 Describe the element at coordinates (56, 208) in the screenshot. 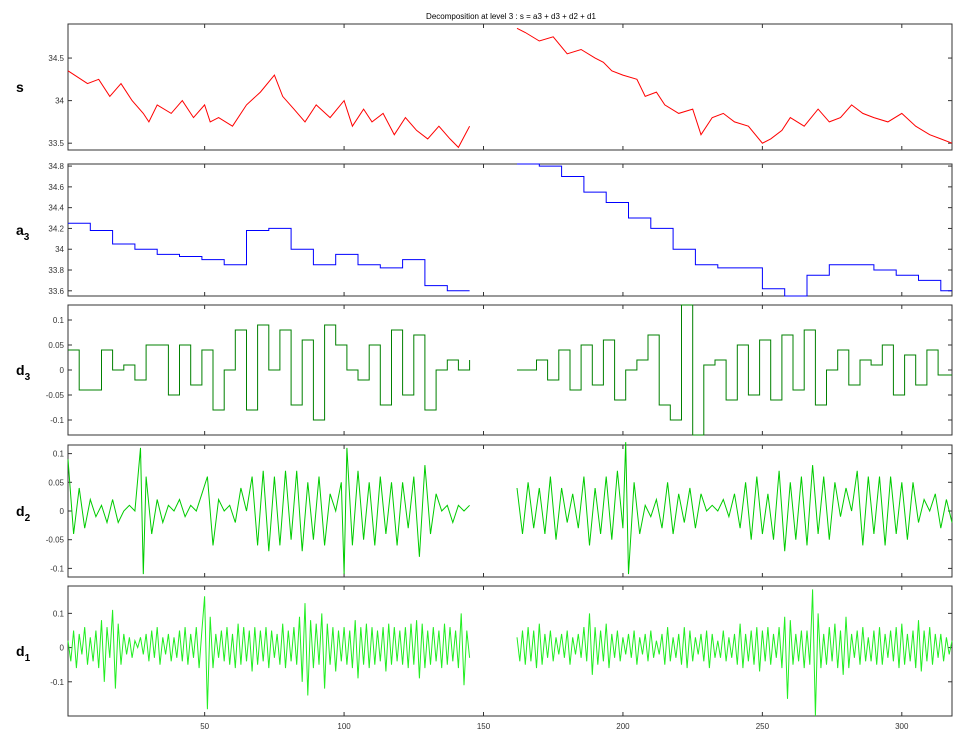

I see `y-tick-label: 34.4` at that location.